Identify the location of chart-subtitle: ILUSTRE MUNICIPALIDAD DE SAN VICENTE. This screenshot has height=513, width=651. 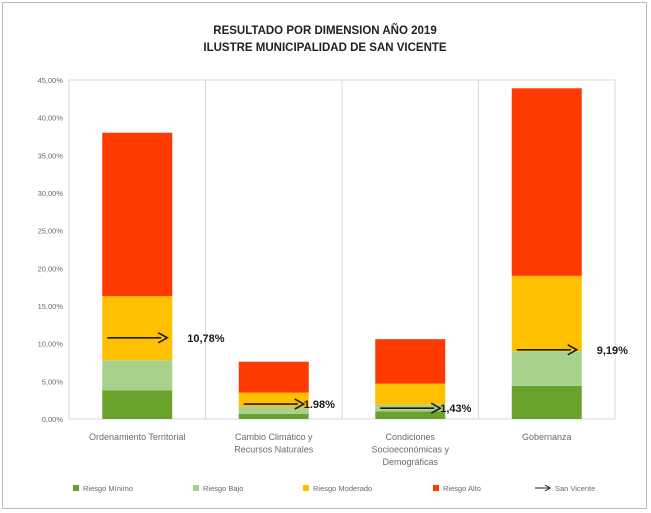
(325, 48).